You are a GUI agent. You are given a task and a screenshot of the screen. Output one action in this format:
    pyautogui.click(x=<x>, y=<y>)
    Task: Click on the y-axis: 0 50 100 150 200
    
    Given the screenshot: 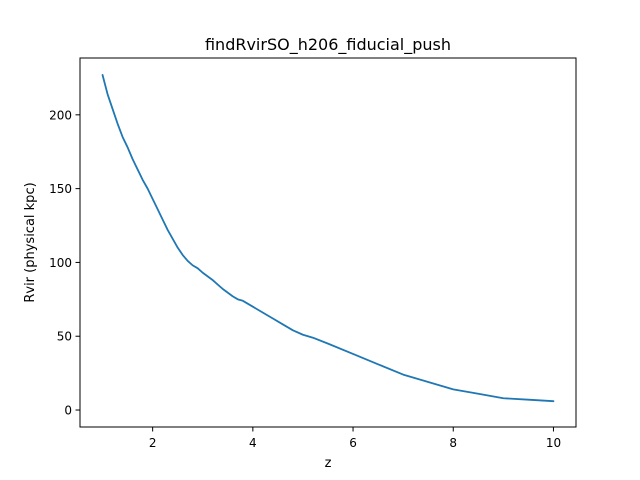 What is the action you would take?
    pyautogui.click(x=64, y=263)
    